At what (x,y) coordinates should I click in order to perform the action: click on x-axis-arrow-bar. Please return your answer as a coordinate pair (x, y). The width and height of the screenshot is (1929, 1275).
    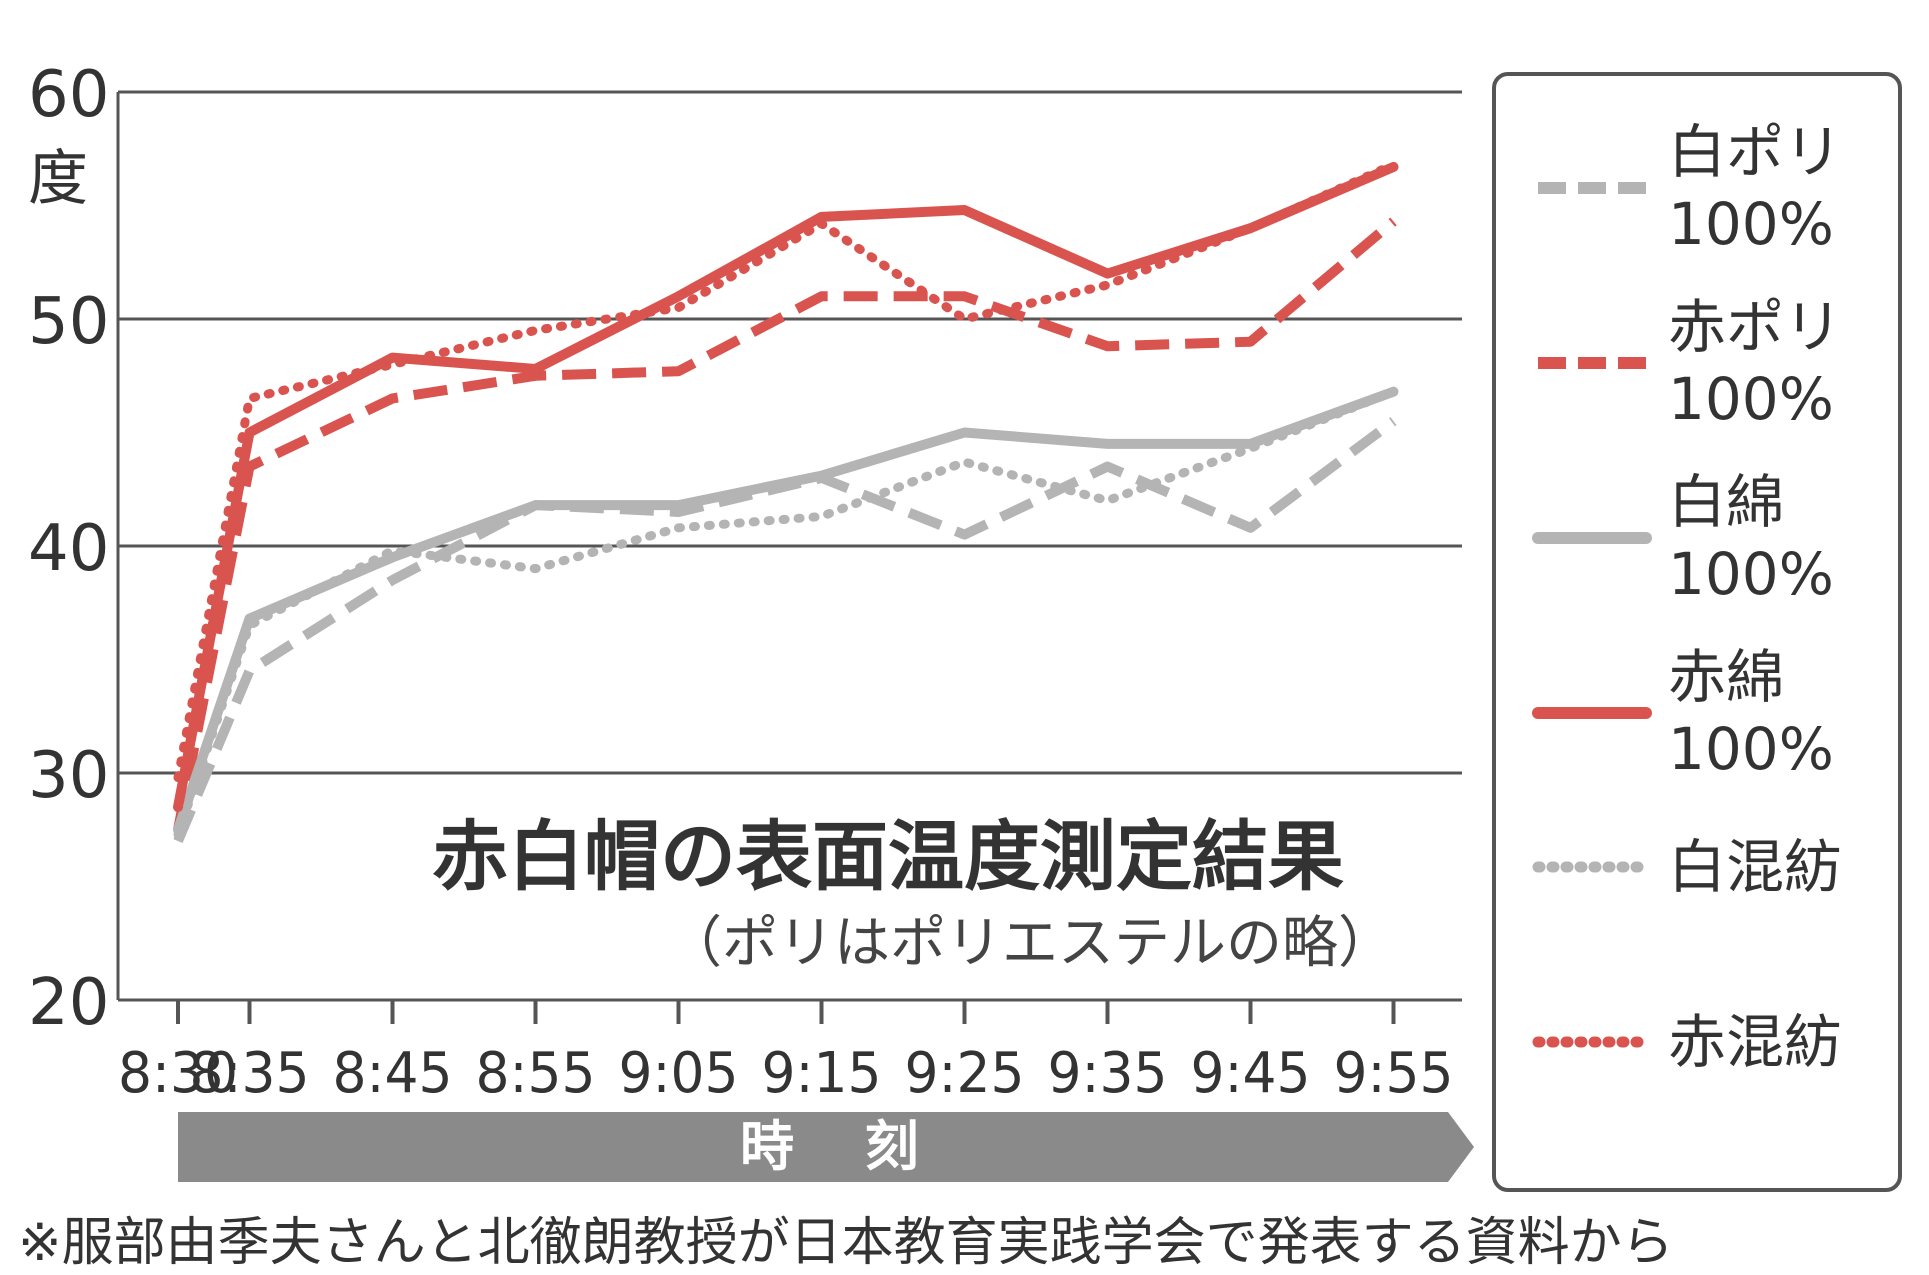
    Looking at the image, I should click on (826, 1147).